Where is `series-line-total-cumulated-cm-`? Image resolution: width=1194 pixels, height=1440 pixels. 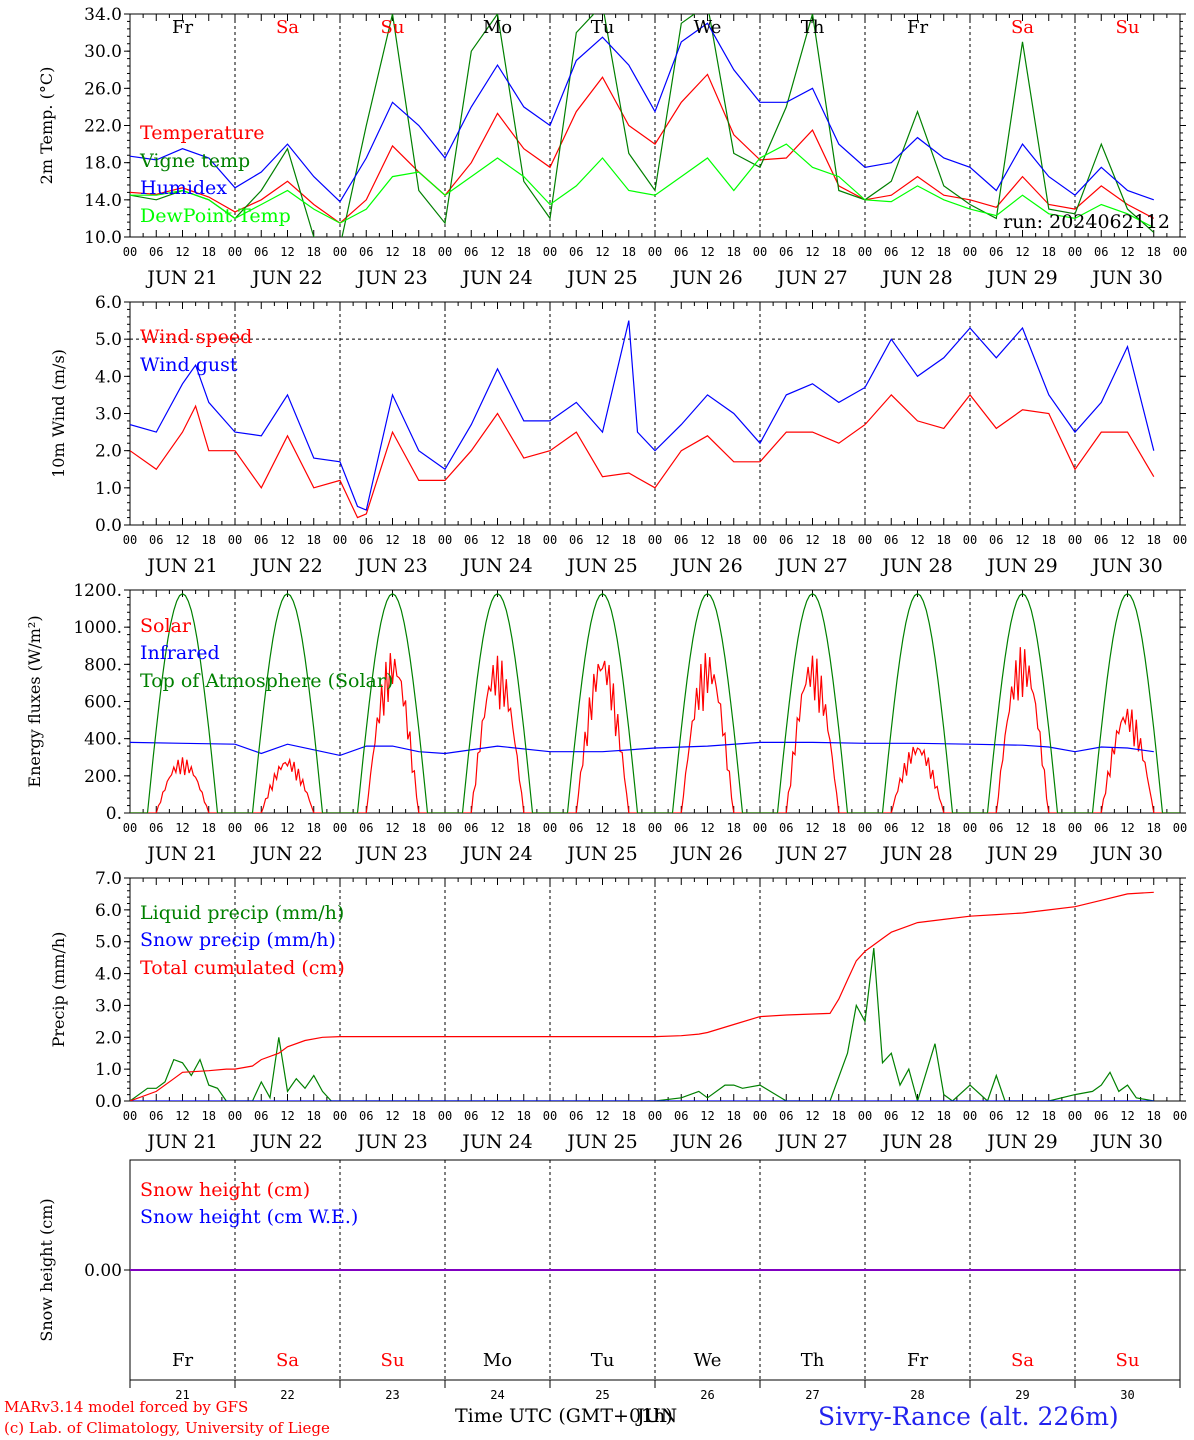
series-line-total-cumulated-cm- is located at coordinates (642, 996).